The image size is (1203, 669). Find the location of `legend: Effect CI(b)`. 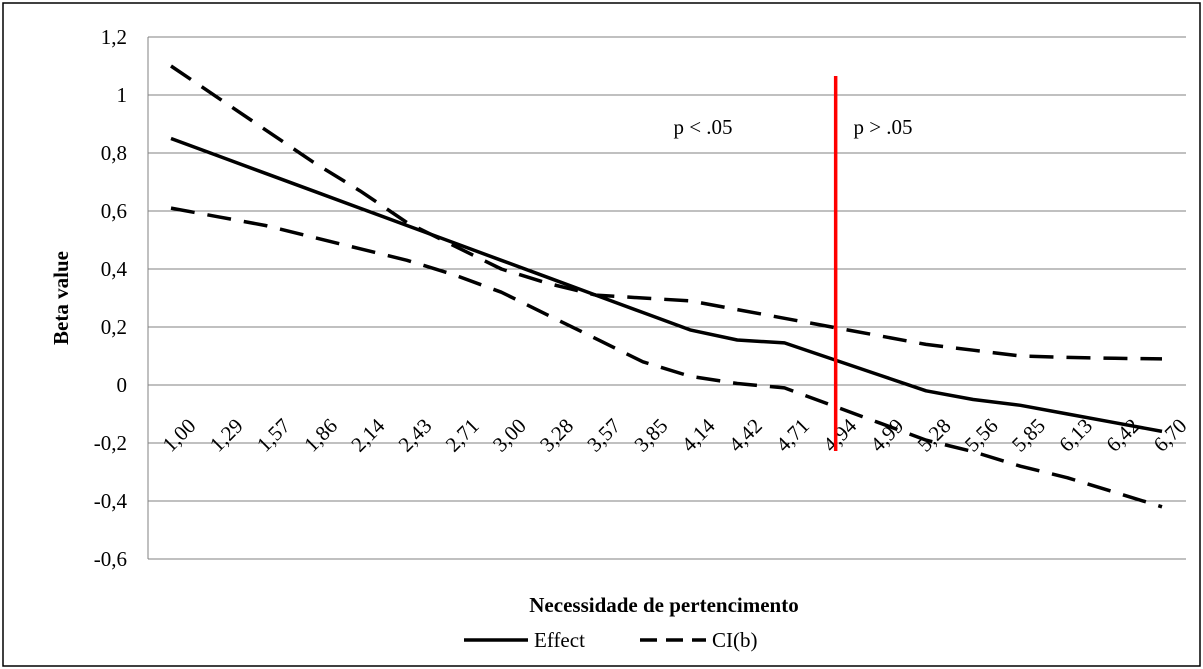

legend: Effect CI(b) is located at coordinates (611, 640).